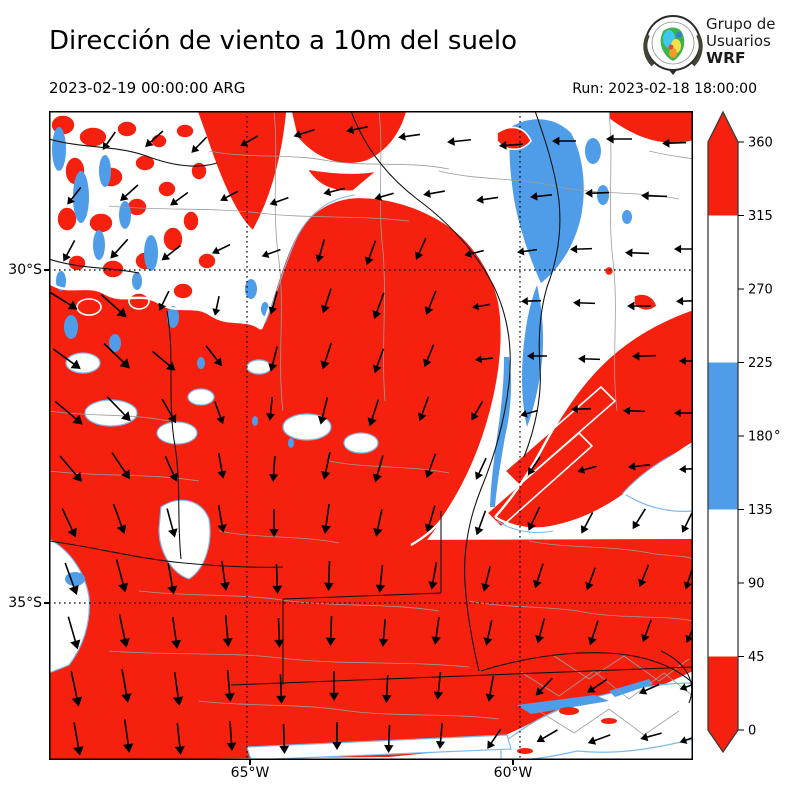 Image resolution: width=800 pixels, height=800 pixels. I want to click on colorbar-under-arrow, so click(723, 741).